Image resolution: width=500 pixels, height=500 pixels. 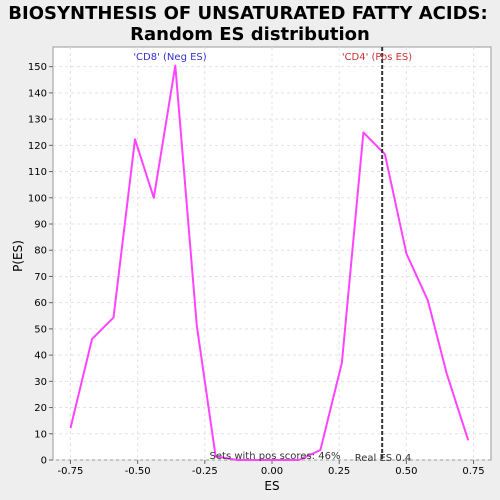 I want to click on y-axis: 0 10 20 30 40 50 60 70 80 90 100 110 120 130 140 150, so click(x=40, y=264).